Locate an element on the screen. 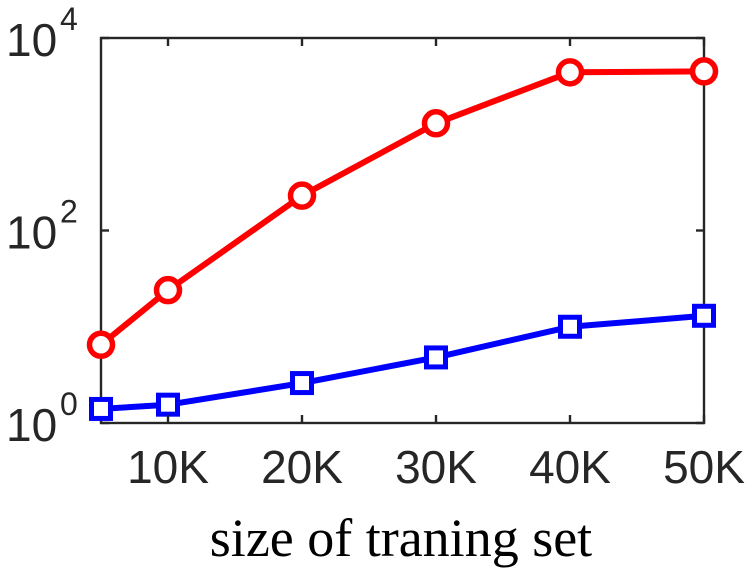  x-tick-label: 30K is located at coordinates (436, 467).